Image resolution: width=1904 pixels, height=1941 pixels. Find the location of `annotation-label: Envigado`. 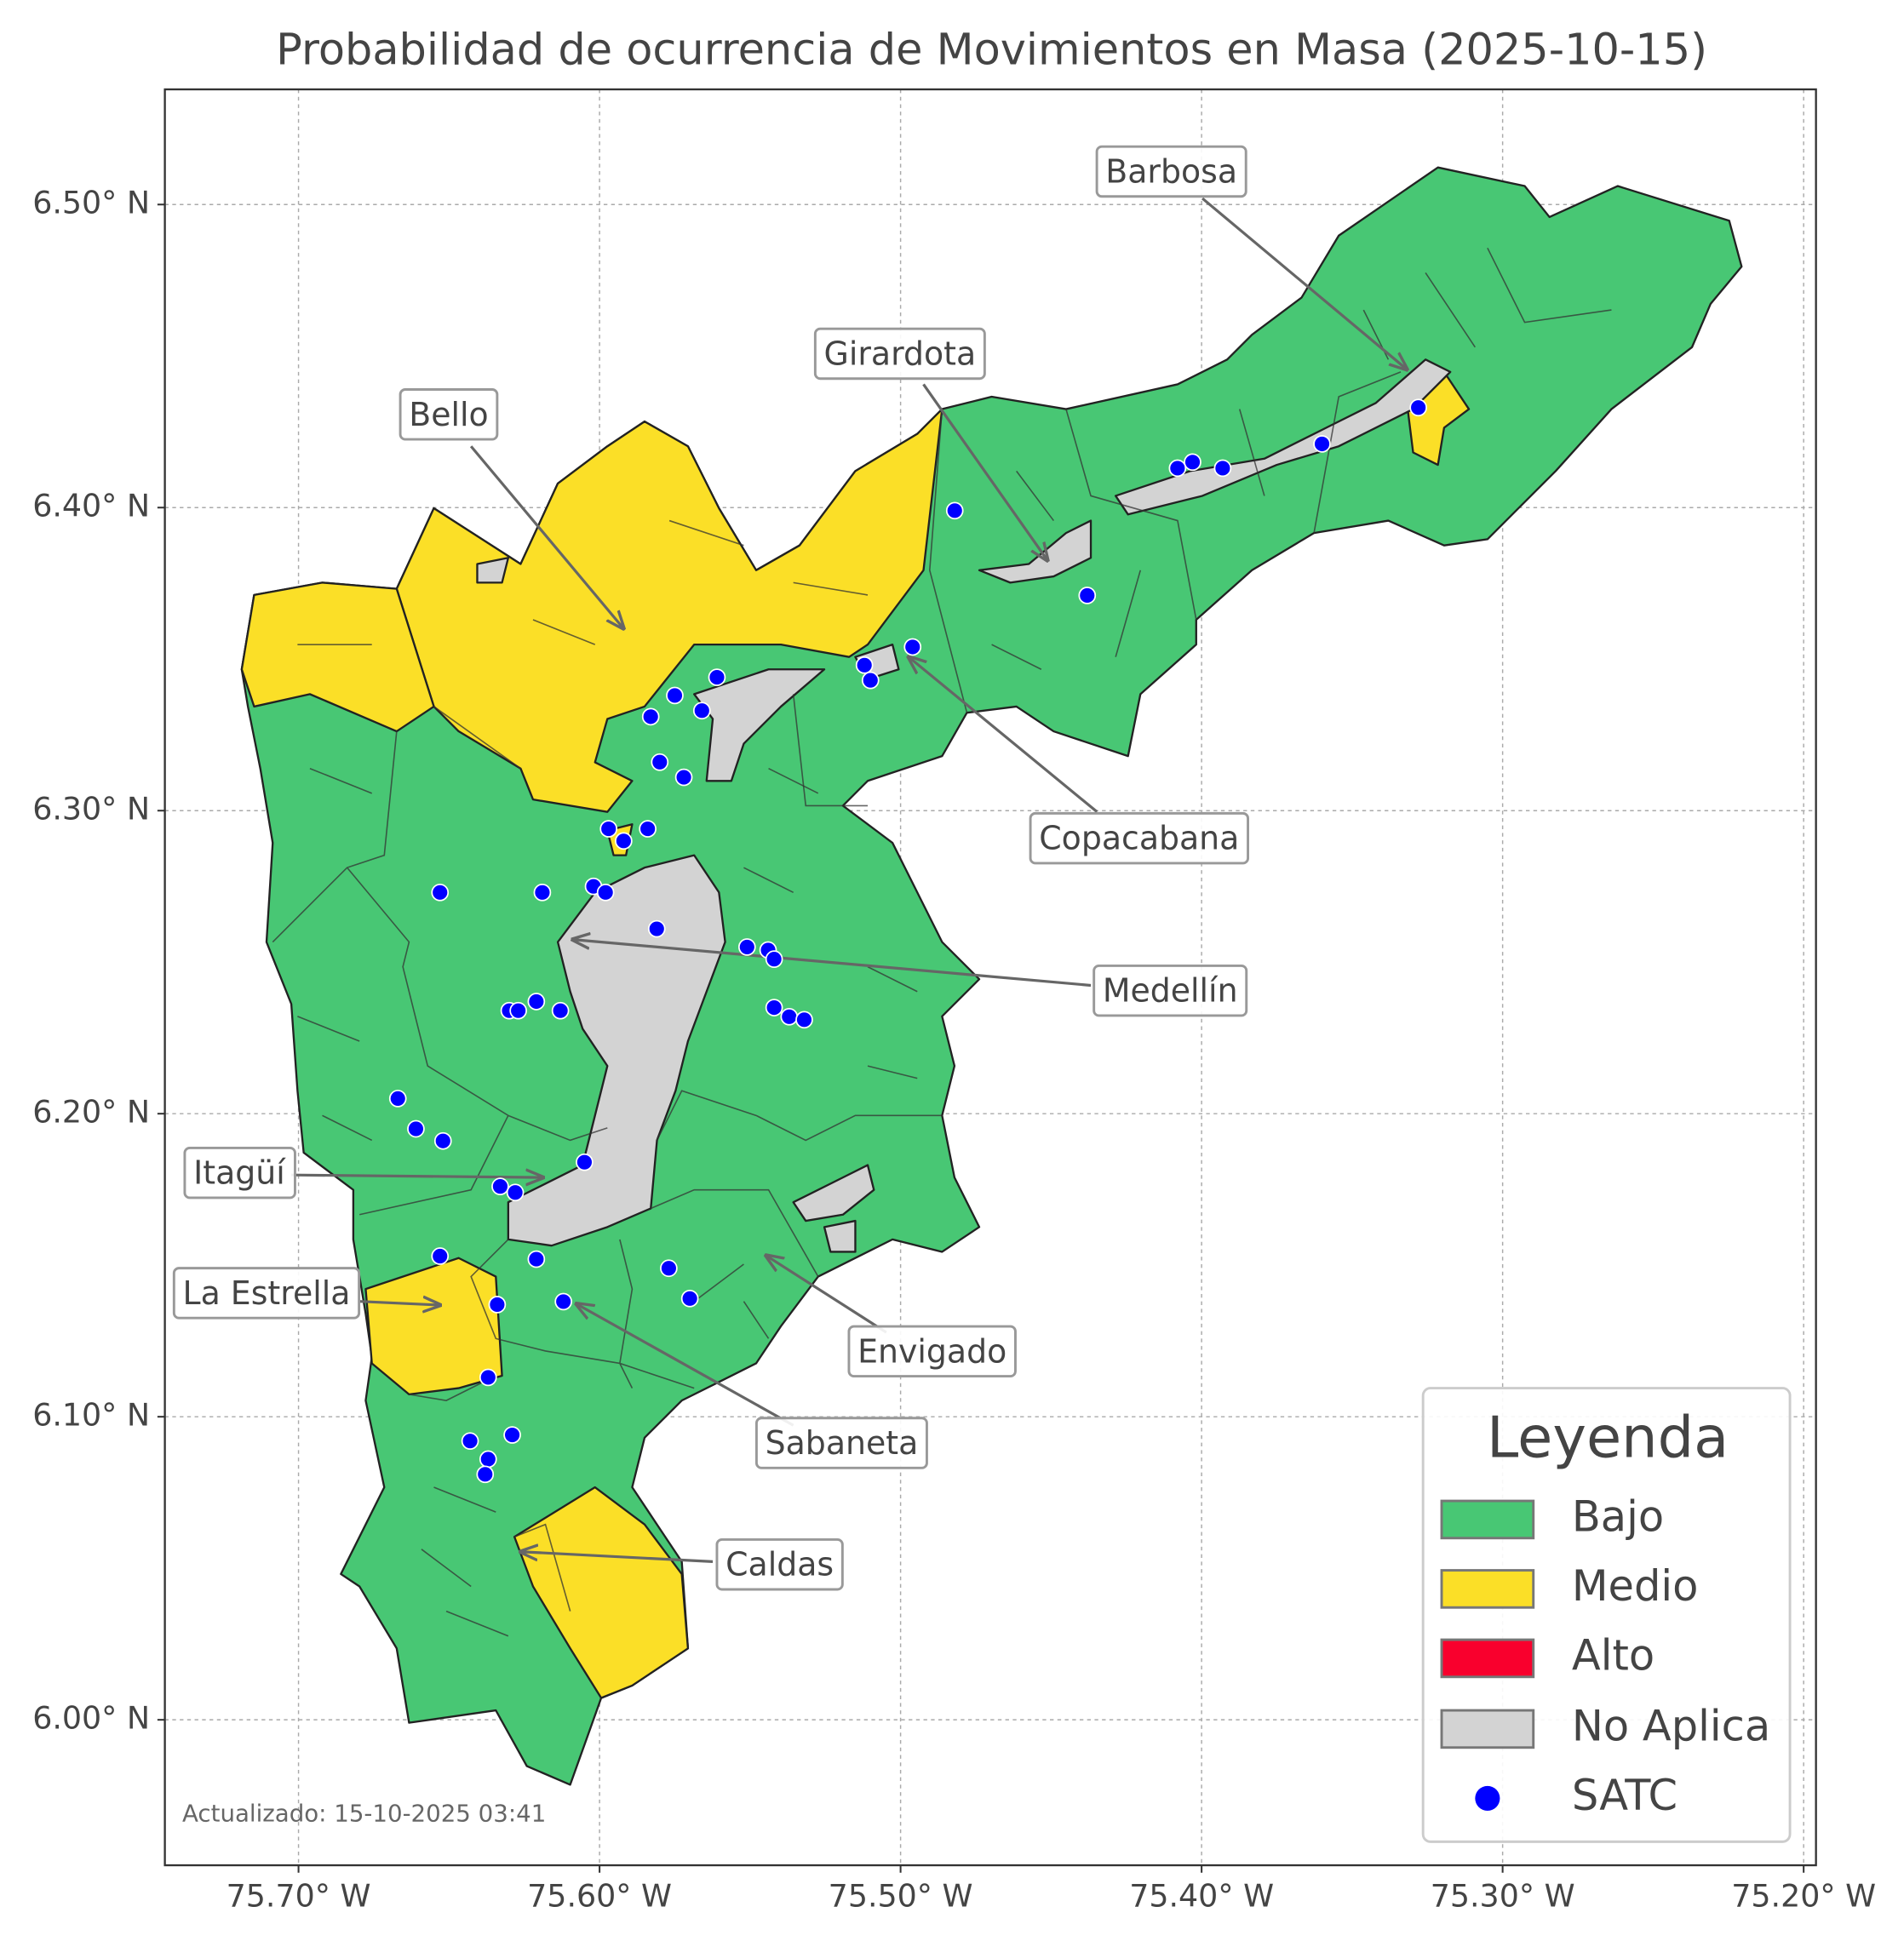

annotation-label: Envigado is located at coordinates (932, 1351).